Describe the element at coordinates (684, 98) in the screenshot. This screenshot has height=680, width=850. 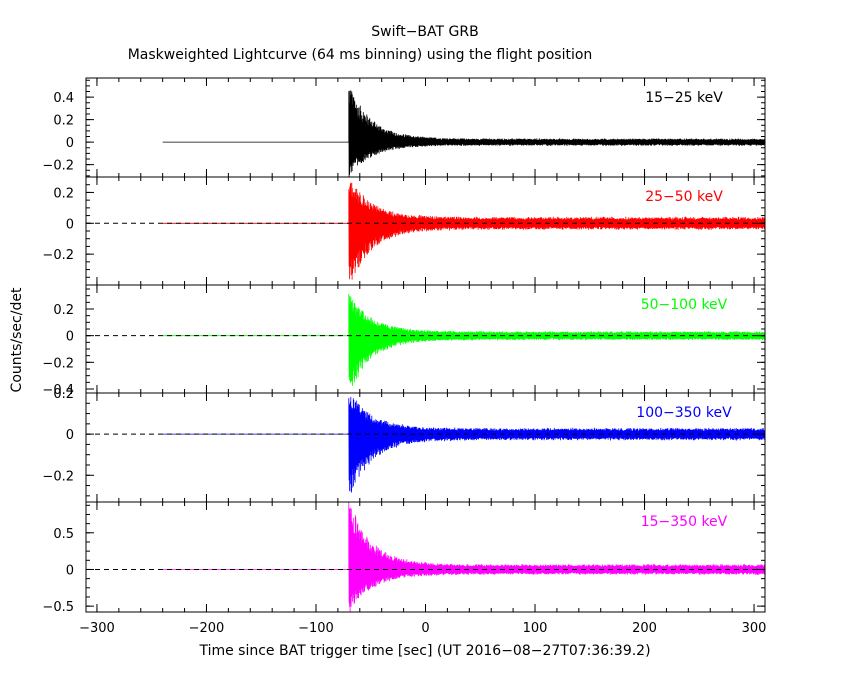
I see `band-label: 15−25 keV` at that location.